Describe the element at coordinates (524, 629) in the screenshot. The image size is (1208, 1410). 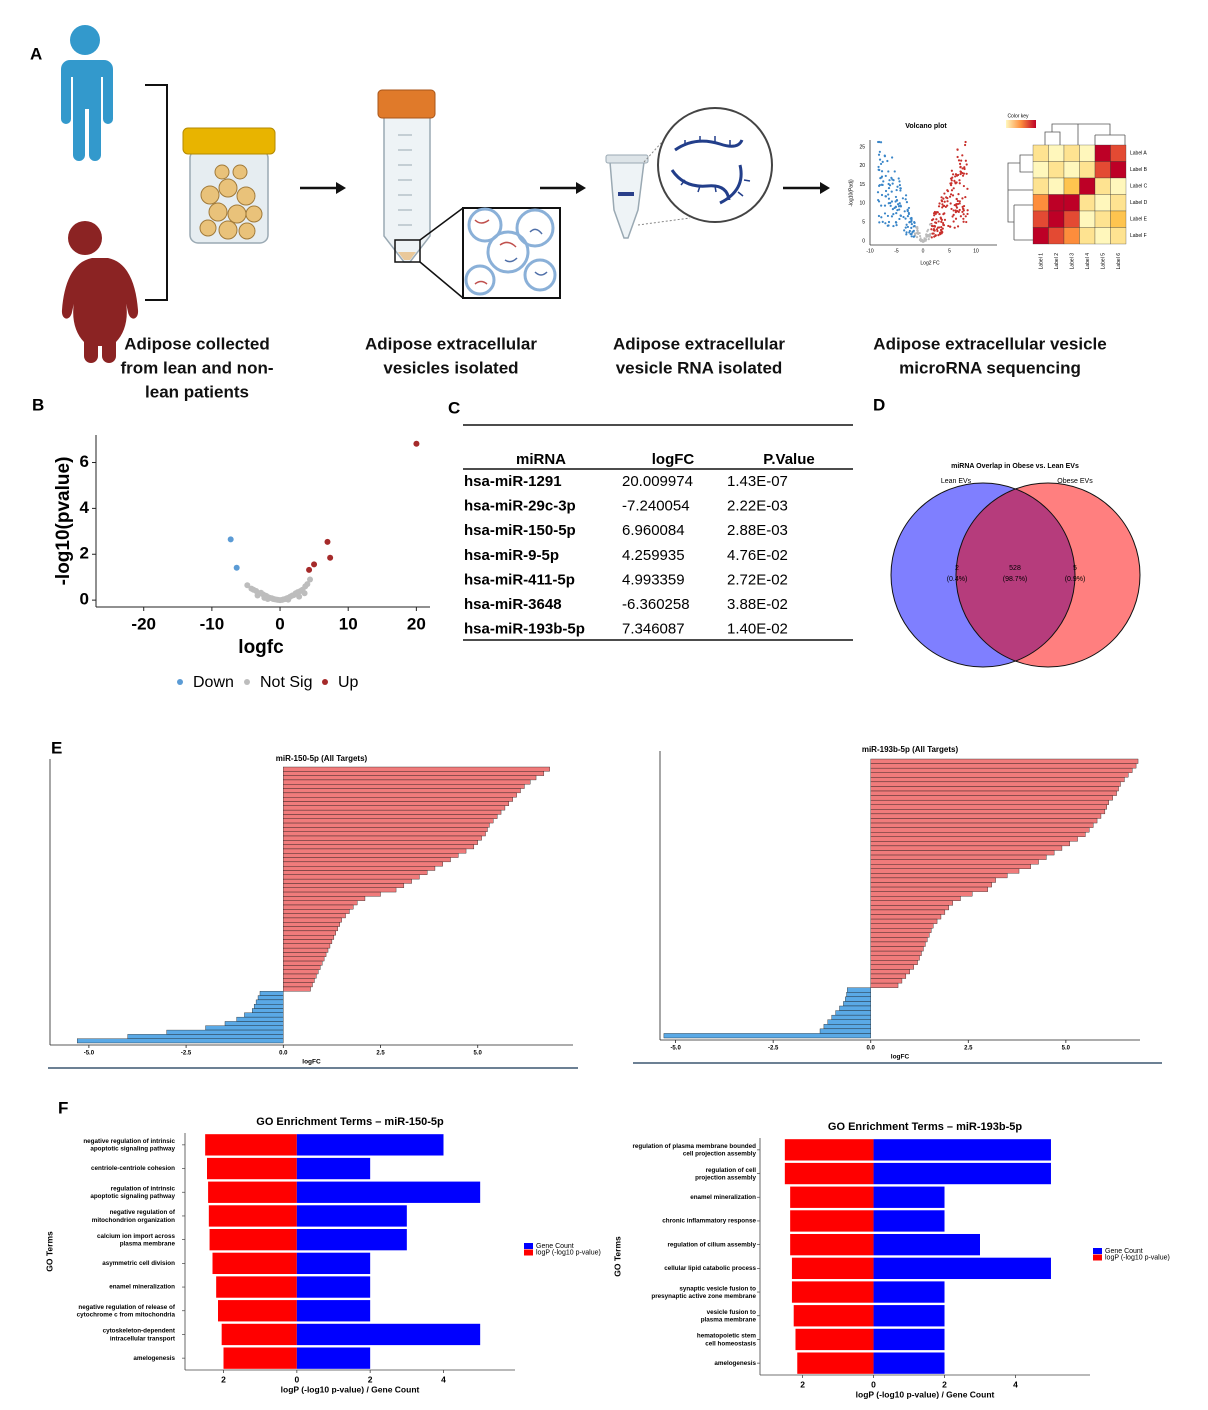
I see `table-cell: hsa-miR-193b-5p` at that location.